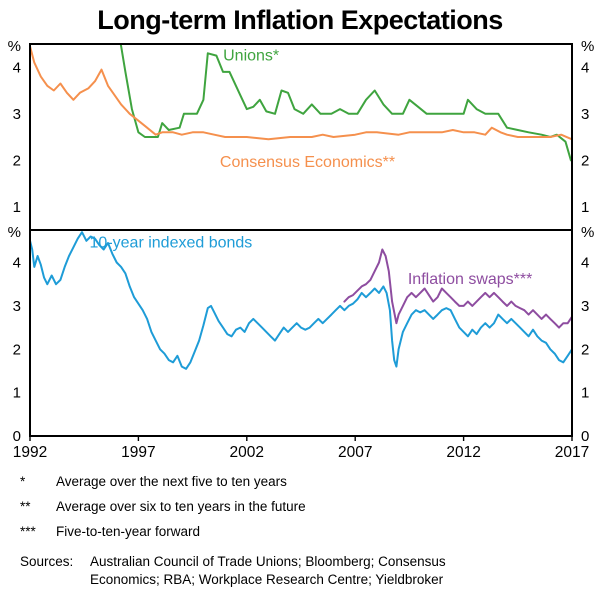  Describe the element at coordinates (307, 162) in the screenshot. I see `series-label-consensus: Consensus Economics**` at that location.